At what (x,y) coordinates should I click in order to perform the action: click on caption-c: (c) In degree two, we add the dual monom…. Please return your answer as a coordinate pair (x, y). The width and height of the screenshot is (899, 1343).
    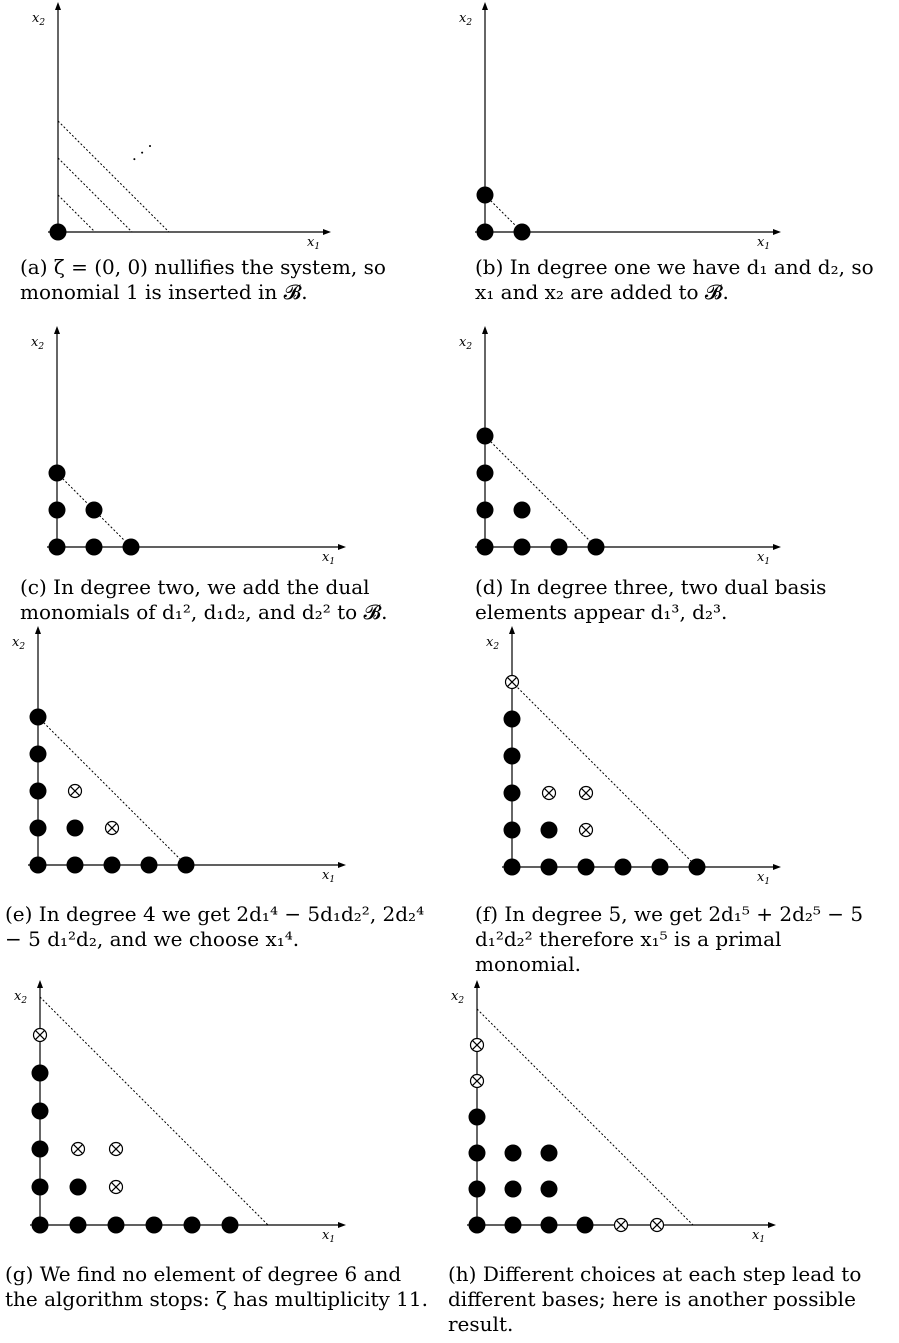
    Looking at the image, I should click on (204, 599).